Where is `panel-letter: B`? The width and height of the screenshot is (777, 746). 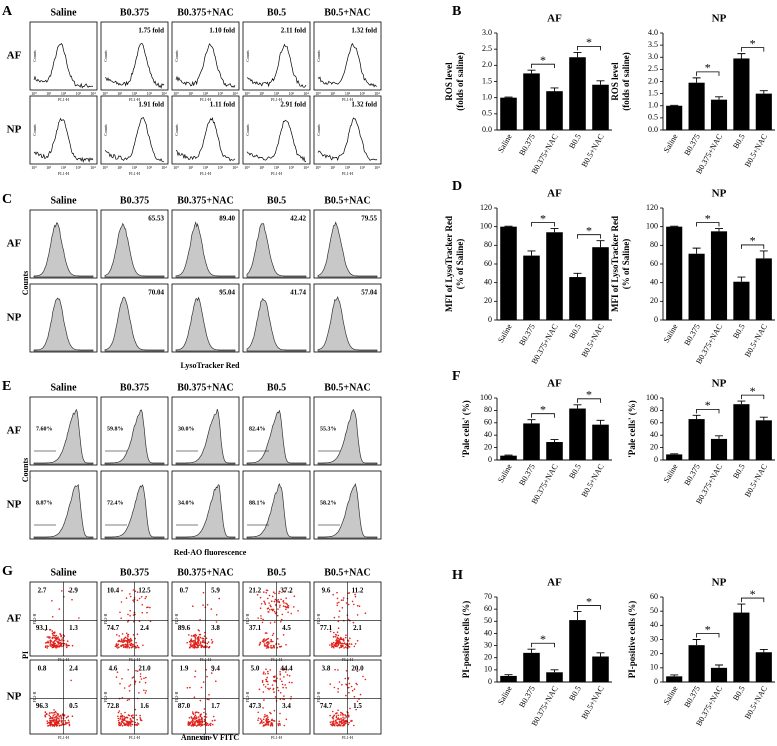
panel-letter: B is located at coordinates (456, 11).